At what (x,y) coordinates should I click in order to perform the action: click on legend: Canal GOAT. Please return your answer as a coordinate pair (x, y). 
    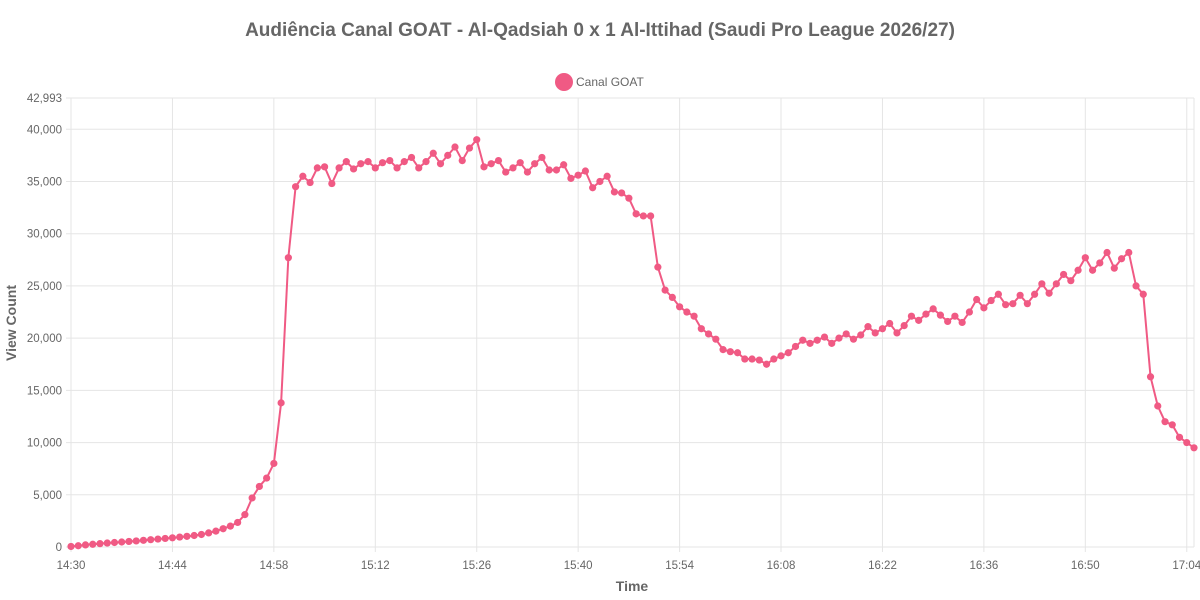
    Looking at the image, I should click on (599, 82).